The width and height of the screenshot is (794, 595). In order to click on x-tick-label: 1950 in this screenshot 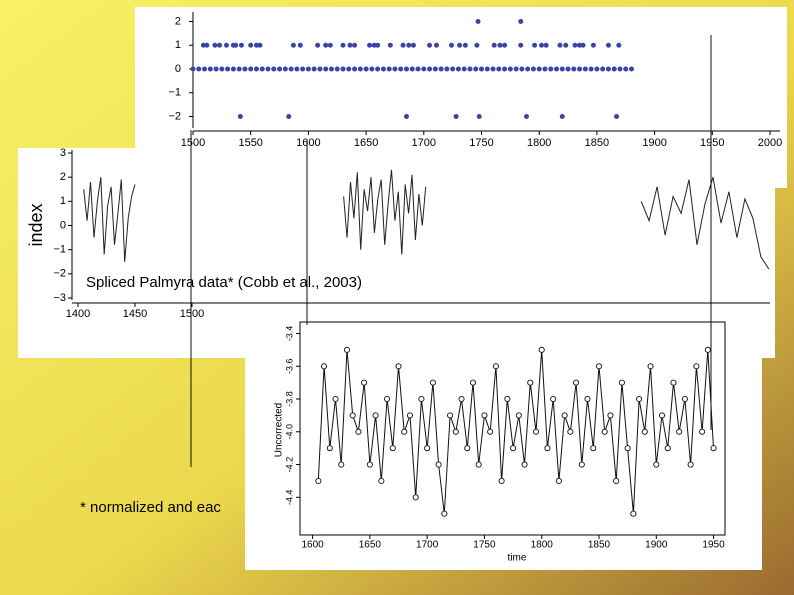, I will do `click(712, 143)`.